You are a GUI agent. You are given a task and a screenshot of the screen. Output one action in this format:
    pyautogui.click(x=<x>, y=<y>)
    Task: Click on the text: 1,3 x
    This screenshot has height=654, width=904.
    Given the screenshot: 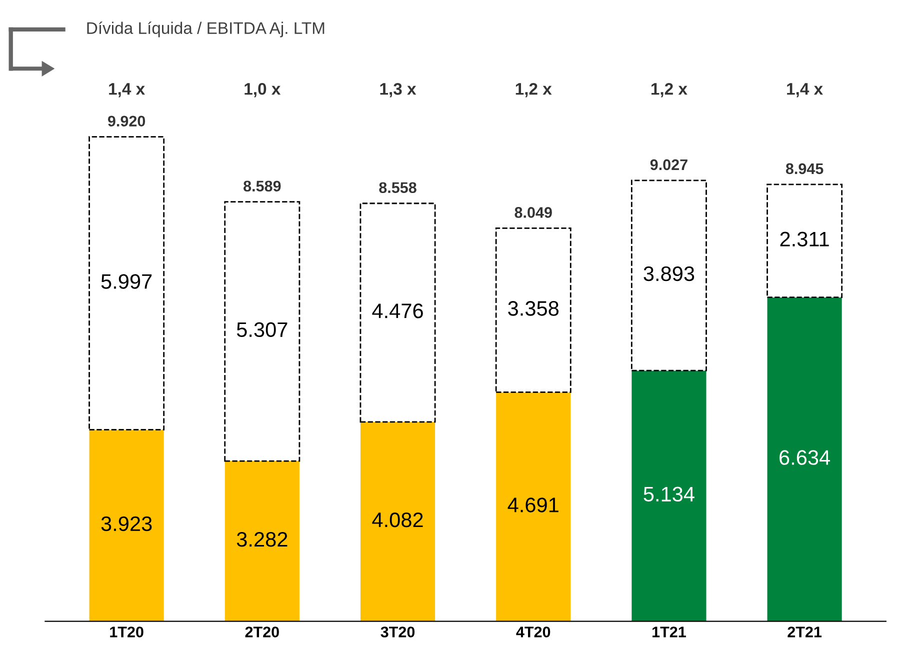 What is the action you would take?
    pyautogui.click(x=398, y=90)
    